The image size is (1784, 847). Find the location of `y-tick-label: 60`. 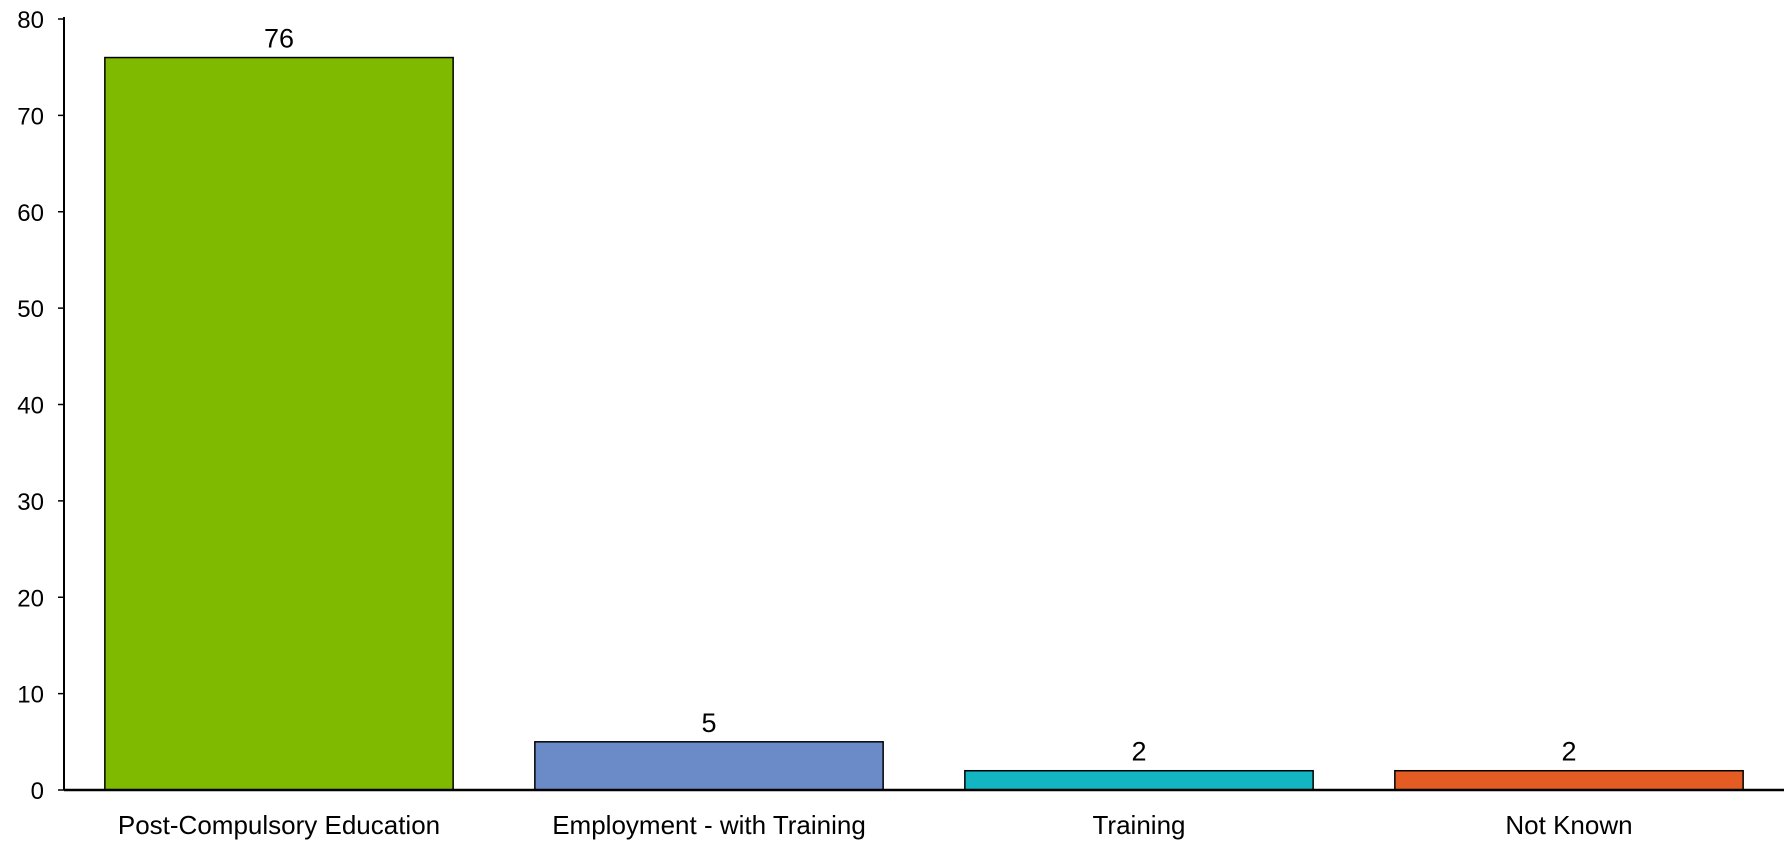

y-tick-label: 60 is located at coordinates (30, 213).